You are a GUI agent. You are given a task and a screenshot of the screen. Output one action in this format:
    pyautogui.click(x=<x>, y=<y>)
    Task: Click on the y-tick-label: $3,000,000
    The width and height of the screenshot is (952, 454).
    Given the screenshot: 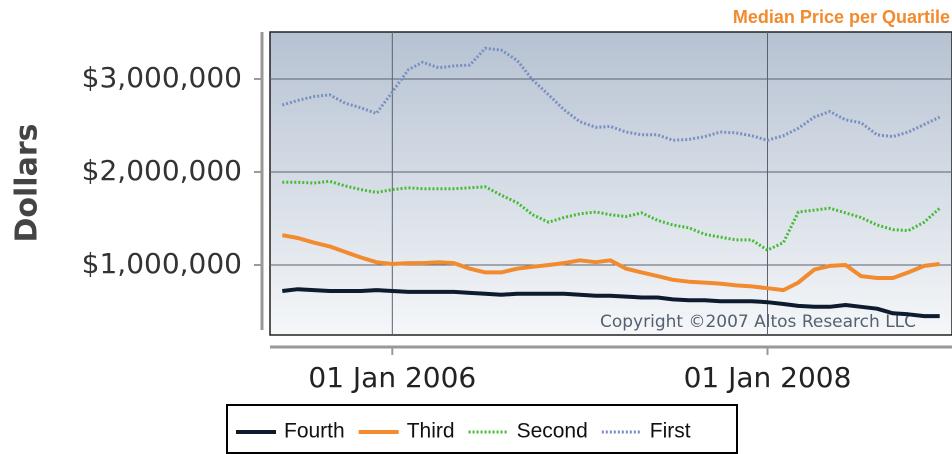 What is the action you would take?
    pyautogui.click(x=162, y=77)
    